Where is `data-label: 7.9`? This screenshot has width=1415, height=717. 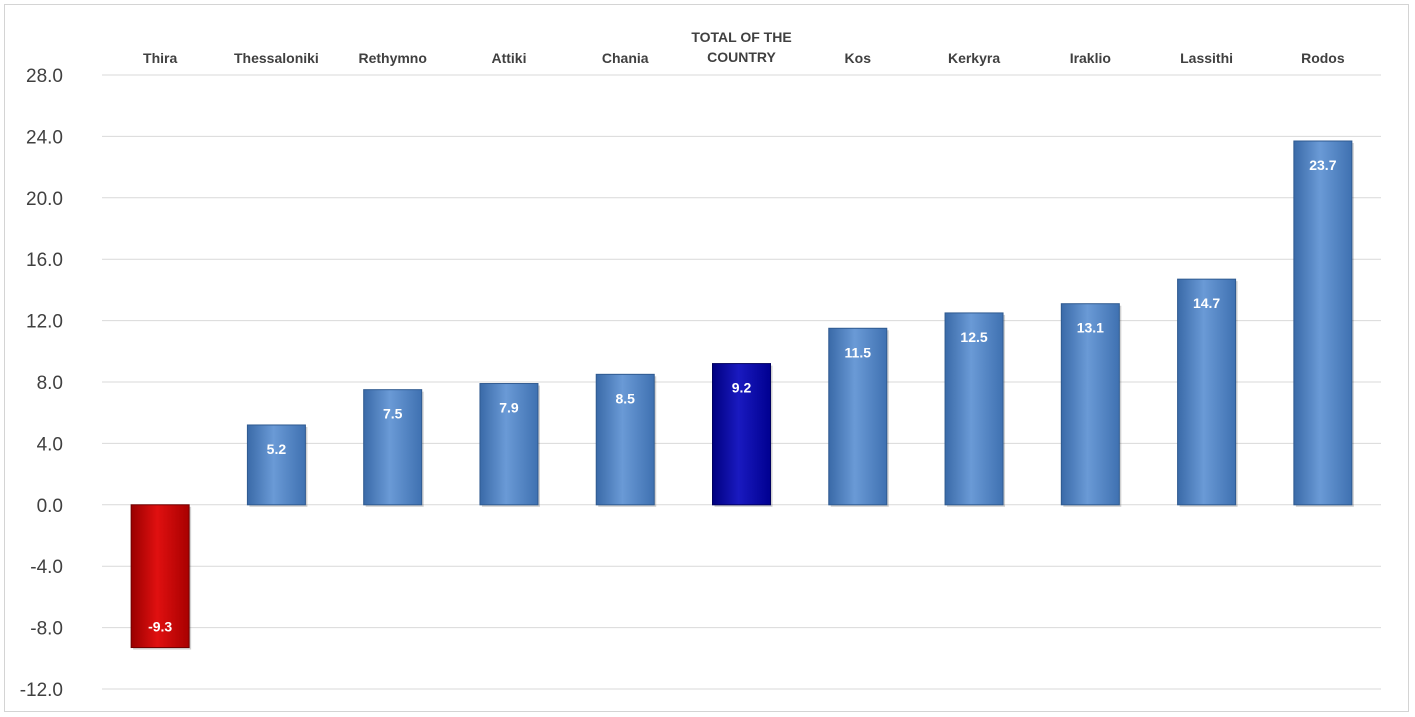 data-label: 7.9 is located at coordinates (509, 408).